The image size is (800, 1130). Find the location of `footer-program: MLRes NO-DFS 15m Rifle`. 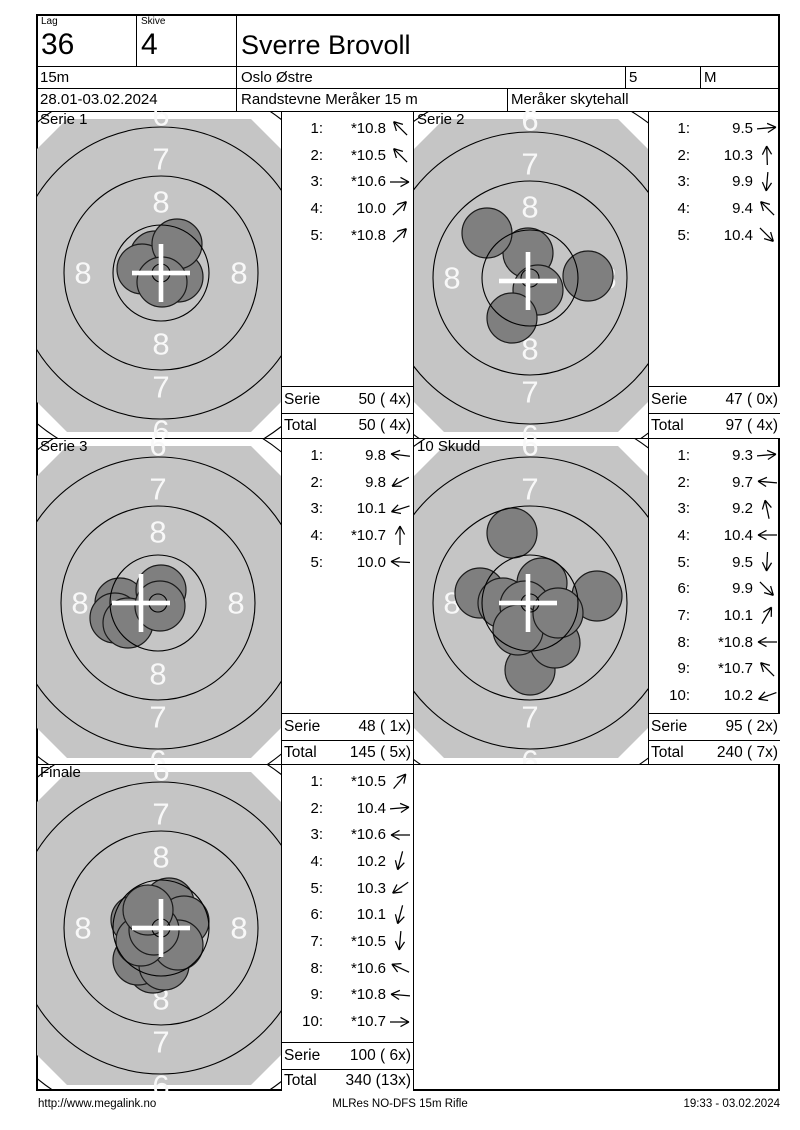

footer-program: MLRes NO-DFS 15m Rifle is located at coordinates (400, 1104).